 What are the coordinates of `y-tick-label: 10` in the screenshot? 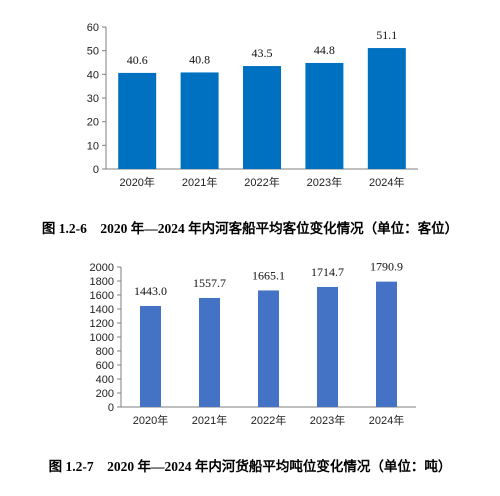 It's located at (93, 146).